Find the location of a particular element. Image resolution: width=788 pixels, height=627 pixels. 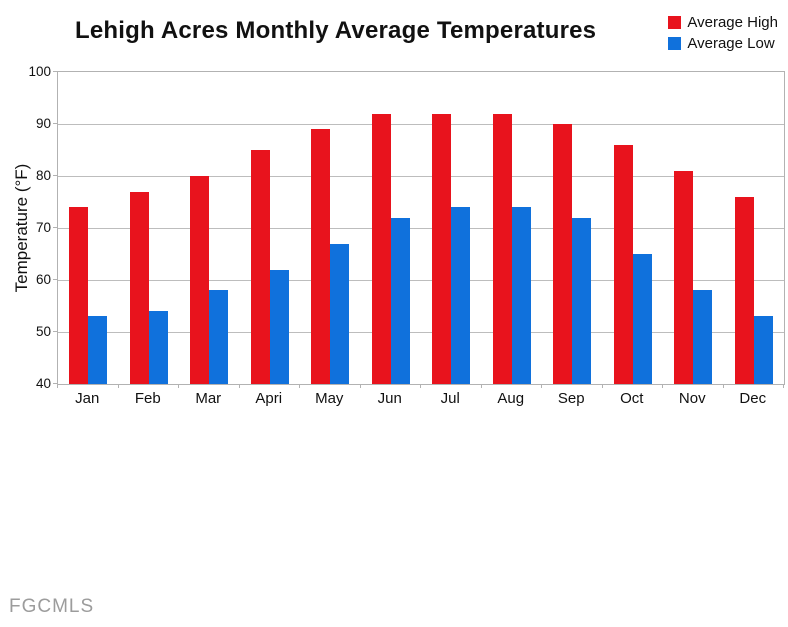

bar-average-high-may is located at coordinates (321, 256).